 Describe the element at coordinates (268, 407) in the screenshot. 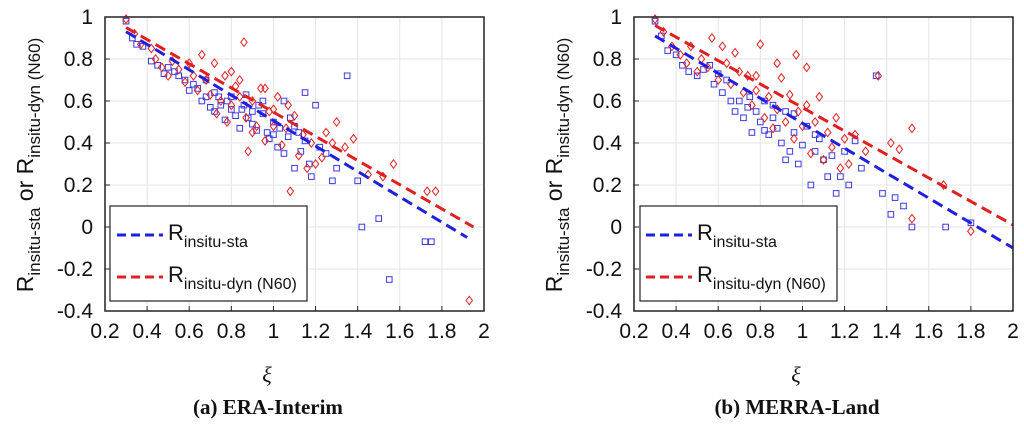

I see `panel-title: (a) ERA-Interim` at that location.